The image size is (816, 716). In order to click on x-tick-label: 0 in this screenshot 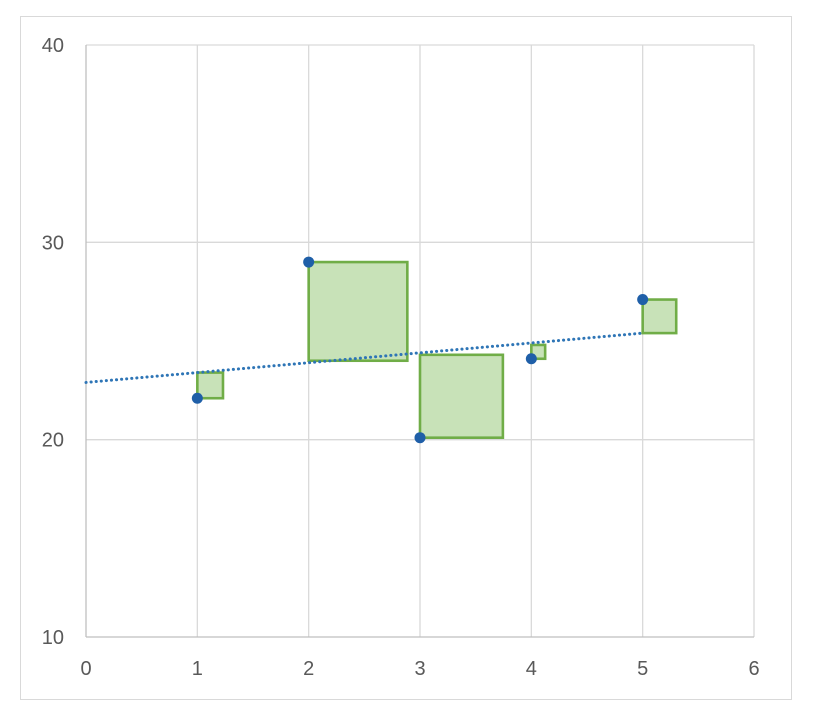, I will do `click(85, 669)`.